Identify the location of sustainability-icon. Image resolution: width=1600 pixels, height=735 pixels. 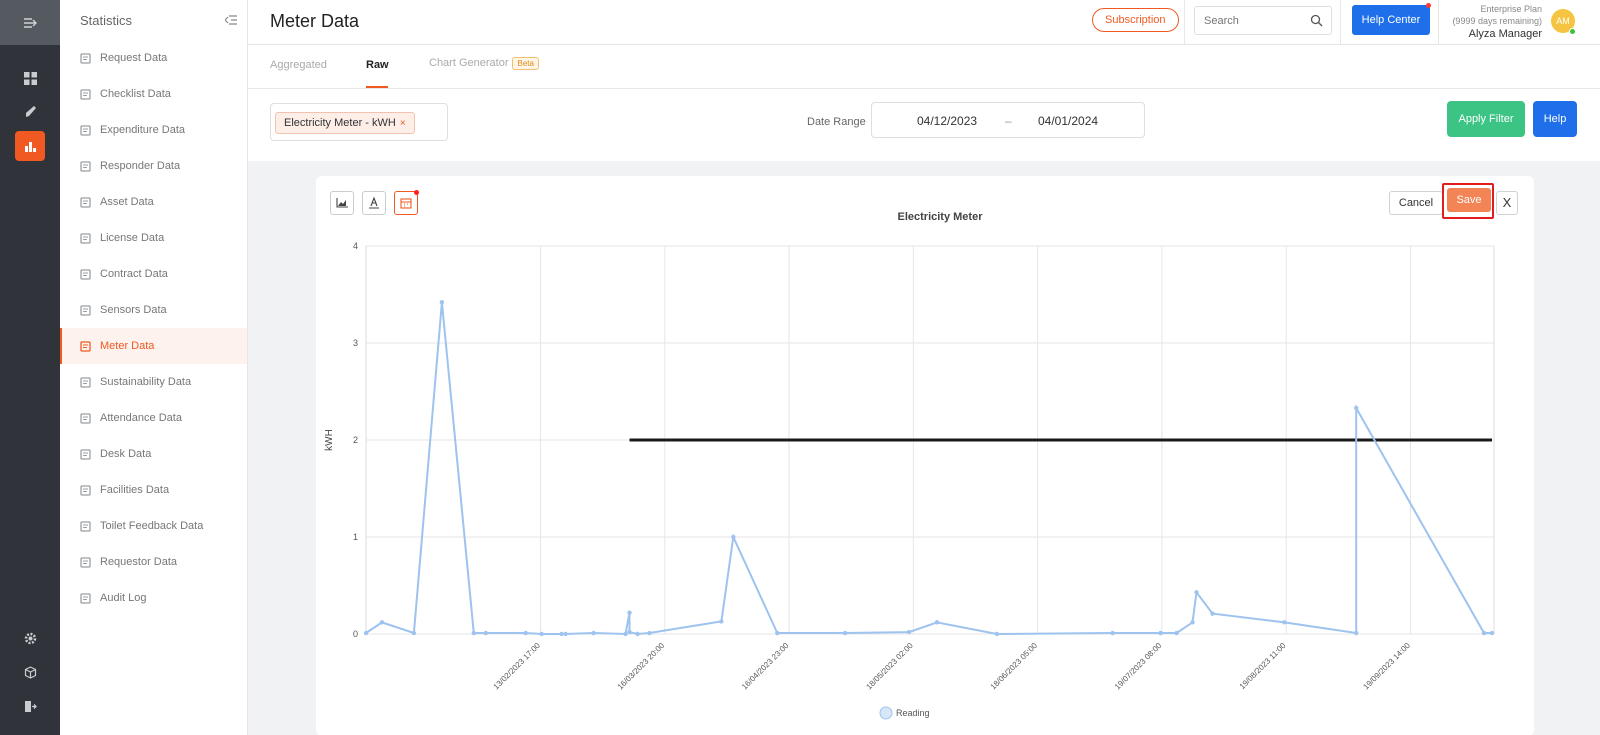
(85, 382).